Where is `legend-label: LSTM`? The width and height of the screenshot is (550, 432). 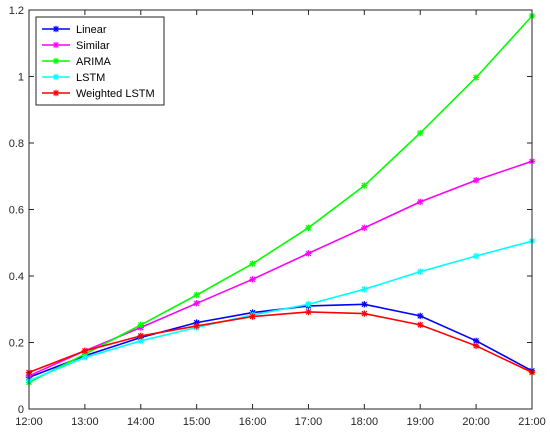 legend-label: LSTM is located at coordinates (90, 78).